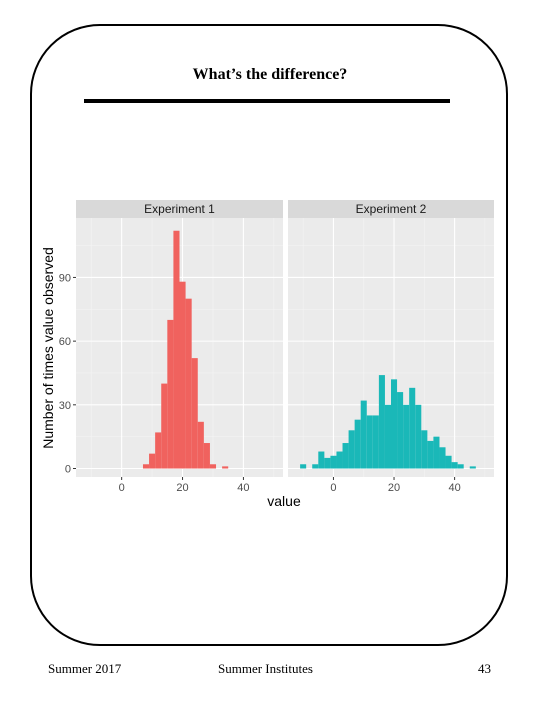 The width and height of the screenshot is (540, 720). I want to click on x-axis-title: value, so click(284, 501).